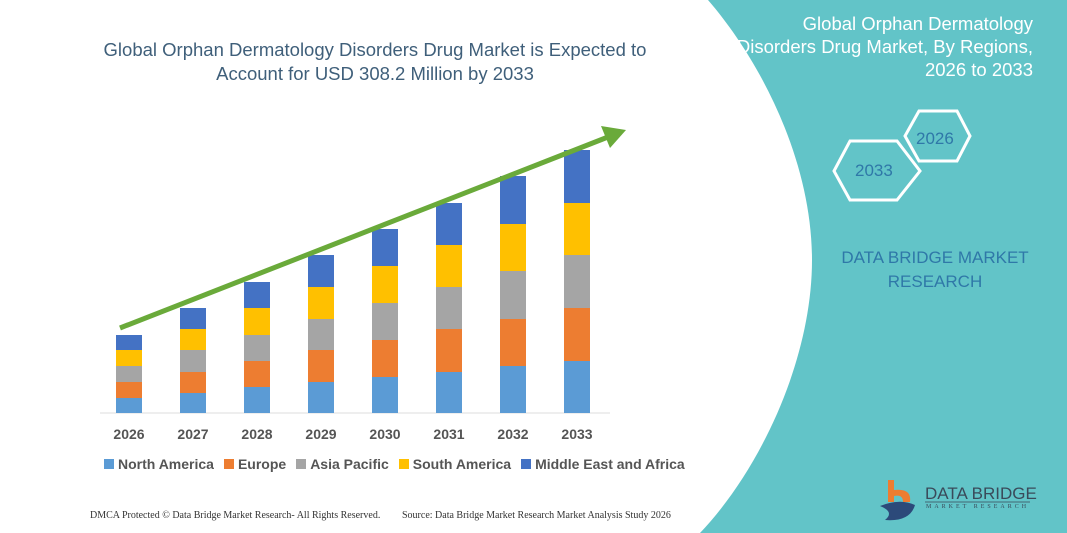  I want to click on legend-item-south-america: South America, so click(455, 464).